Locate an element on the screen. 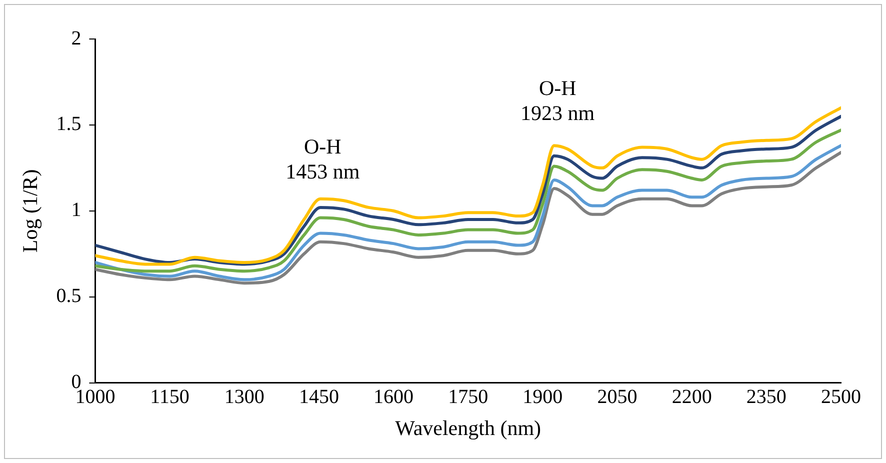  x-tick-label: 1900 is located at coordinates (542, 397).